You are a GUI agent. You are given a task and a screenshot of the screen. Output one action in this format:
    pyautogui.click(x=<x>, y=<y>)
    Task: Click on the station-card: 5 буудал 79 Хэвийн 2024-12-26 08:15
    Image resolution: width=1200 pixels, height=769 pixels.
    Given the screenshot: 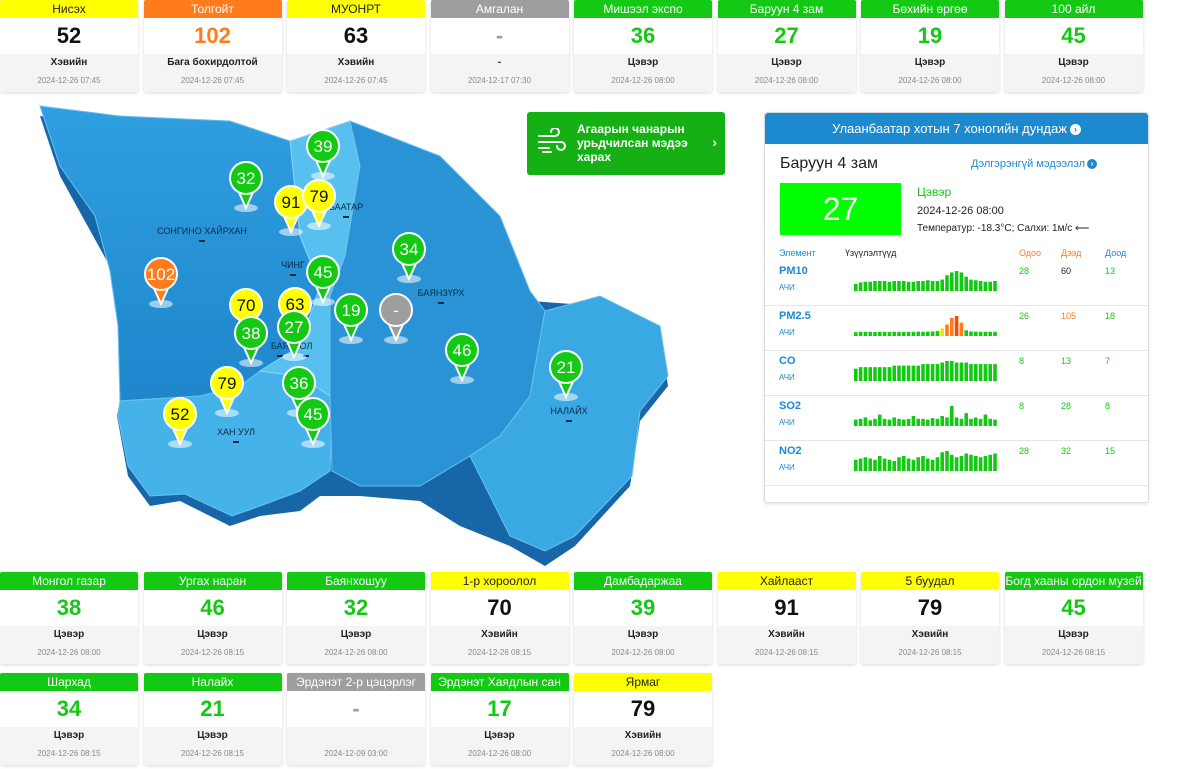 What is the action you would take?
    pyautogui.click(x=930, y=618)
    